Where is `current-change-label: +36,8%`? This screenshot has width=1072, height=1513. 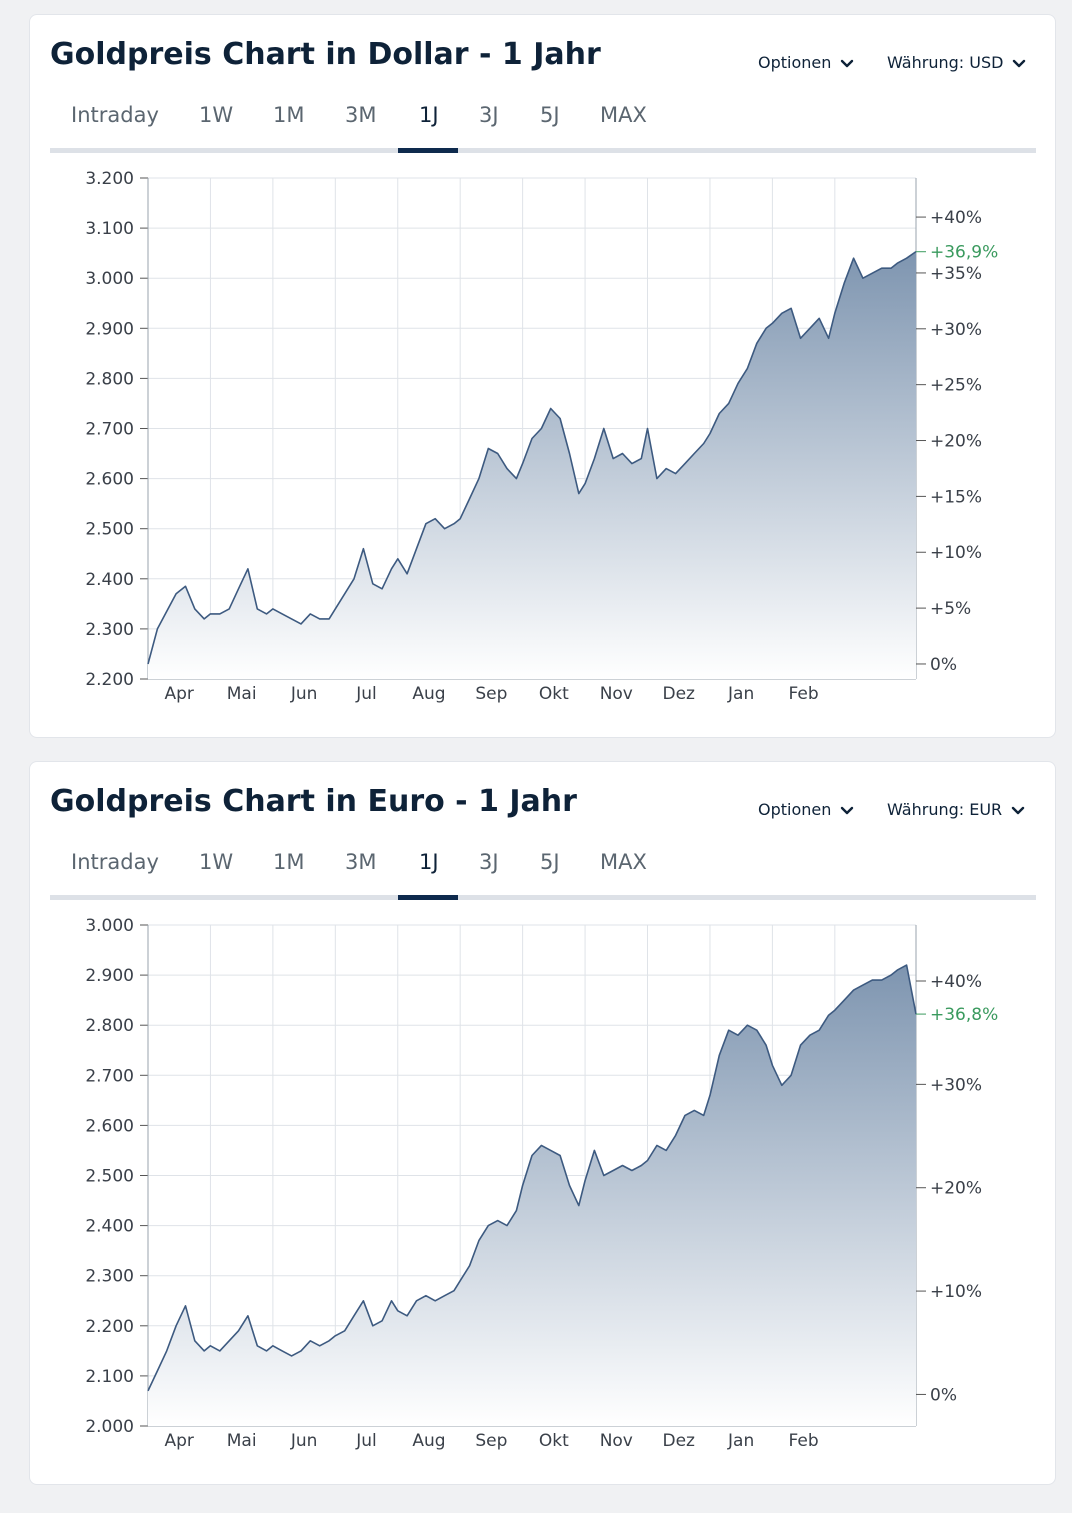 current-change-label: +36,8% is located at coordinates (964, 1015).